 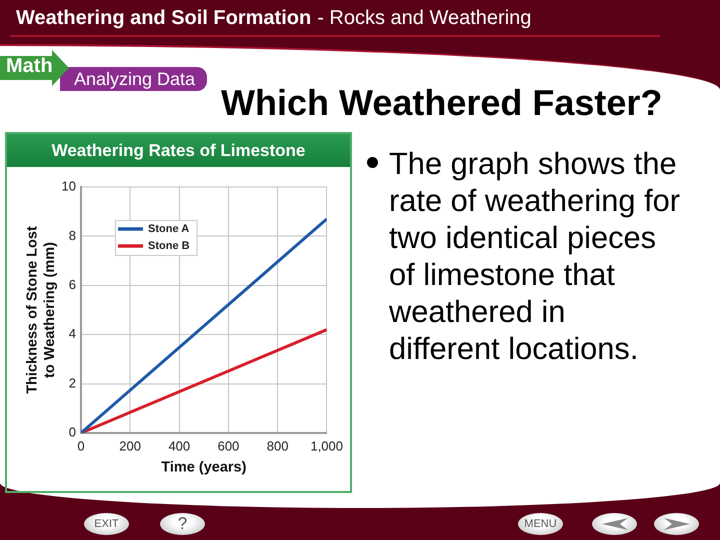 I want to click on x-tick-label: 400, so click(x=179, y=446).